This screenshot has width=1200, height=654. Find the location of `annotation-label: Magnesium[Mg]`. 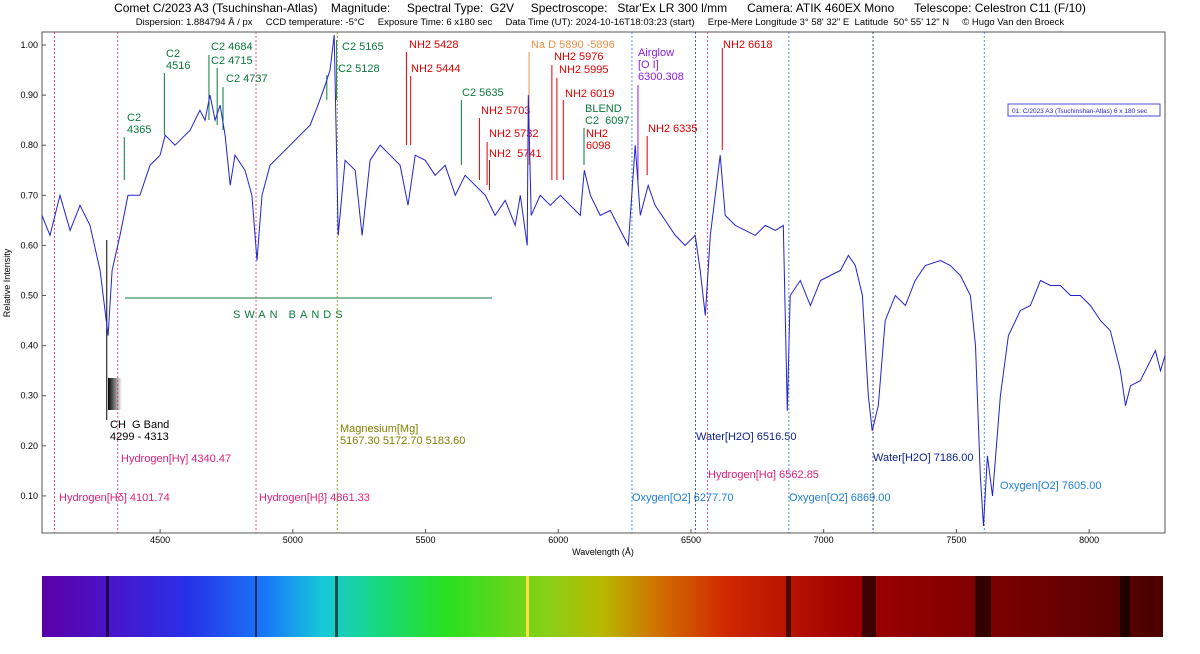

annotation-label: Magnesium[Mg] is located at coordinates (379, 429).